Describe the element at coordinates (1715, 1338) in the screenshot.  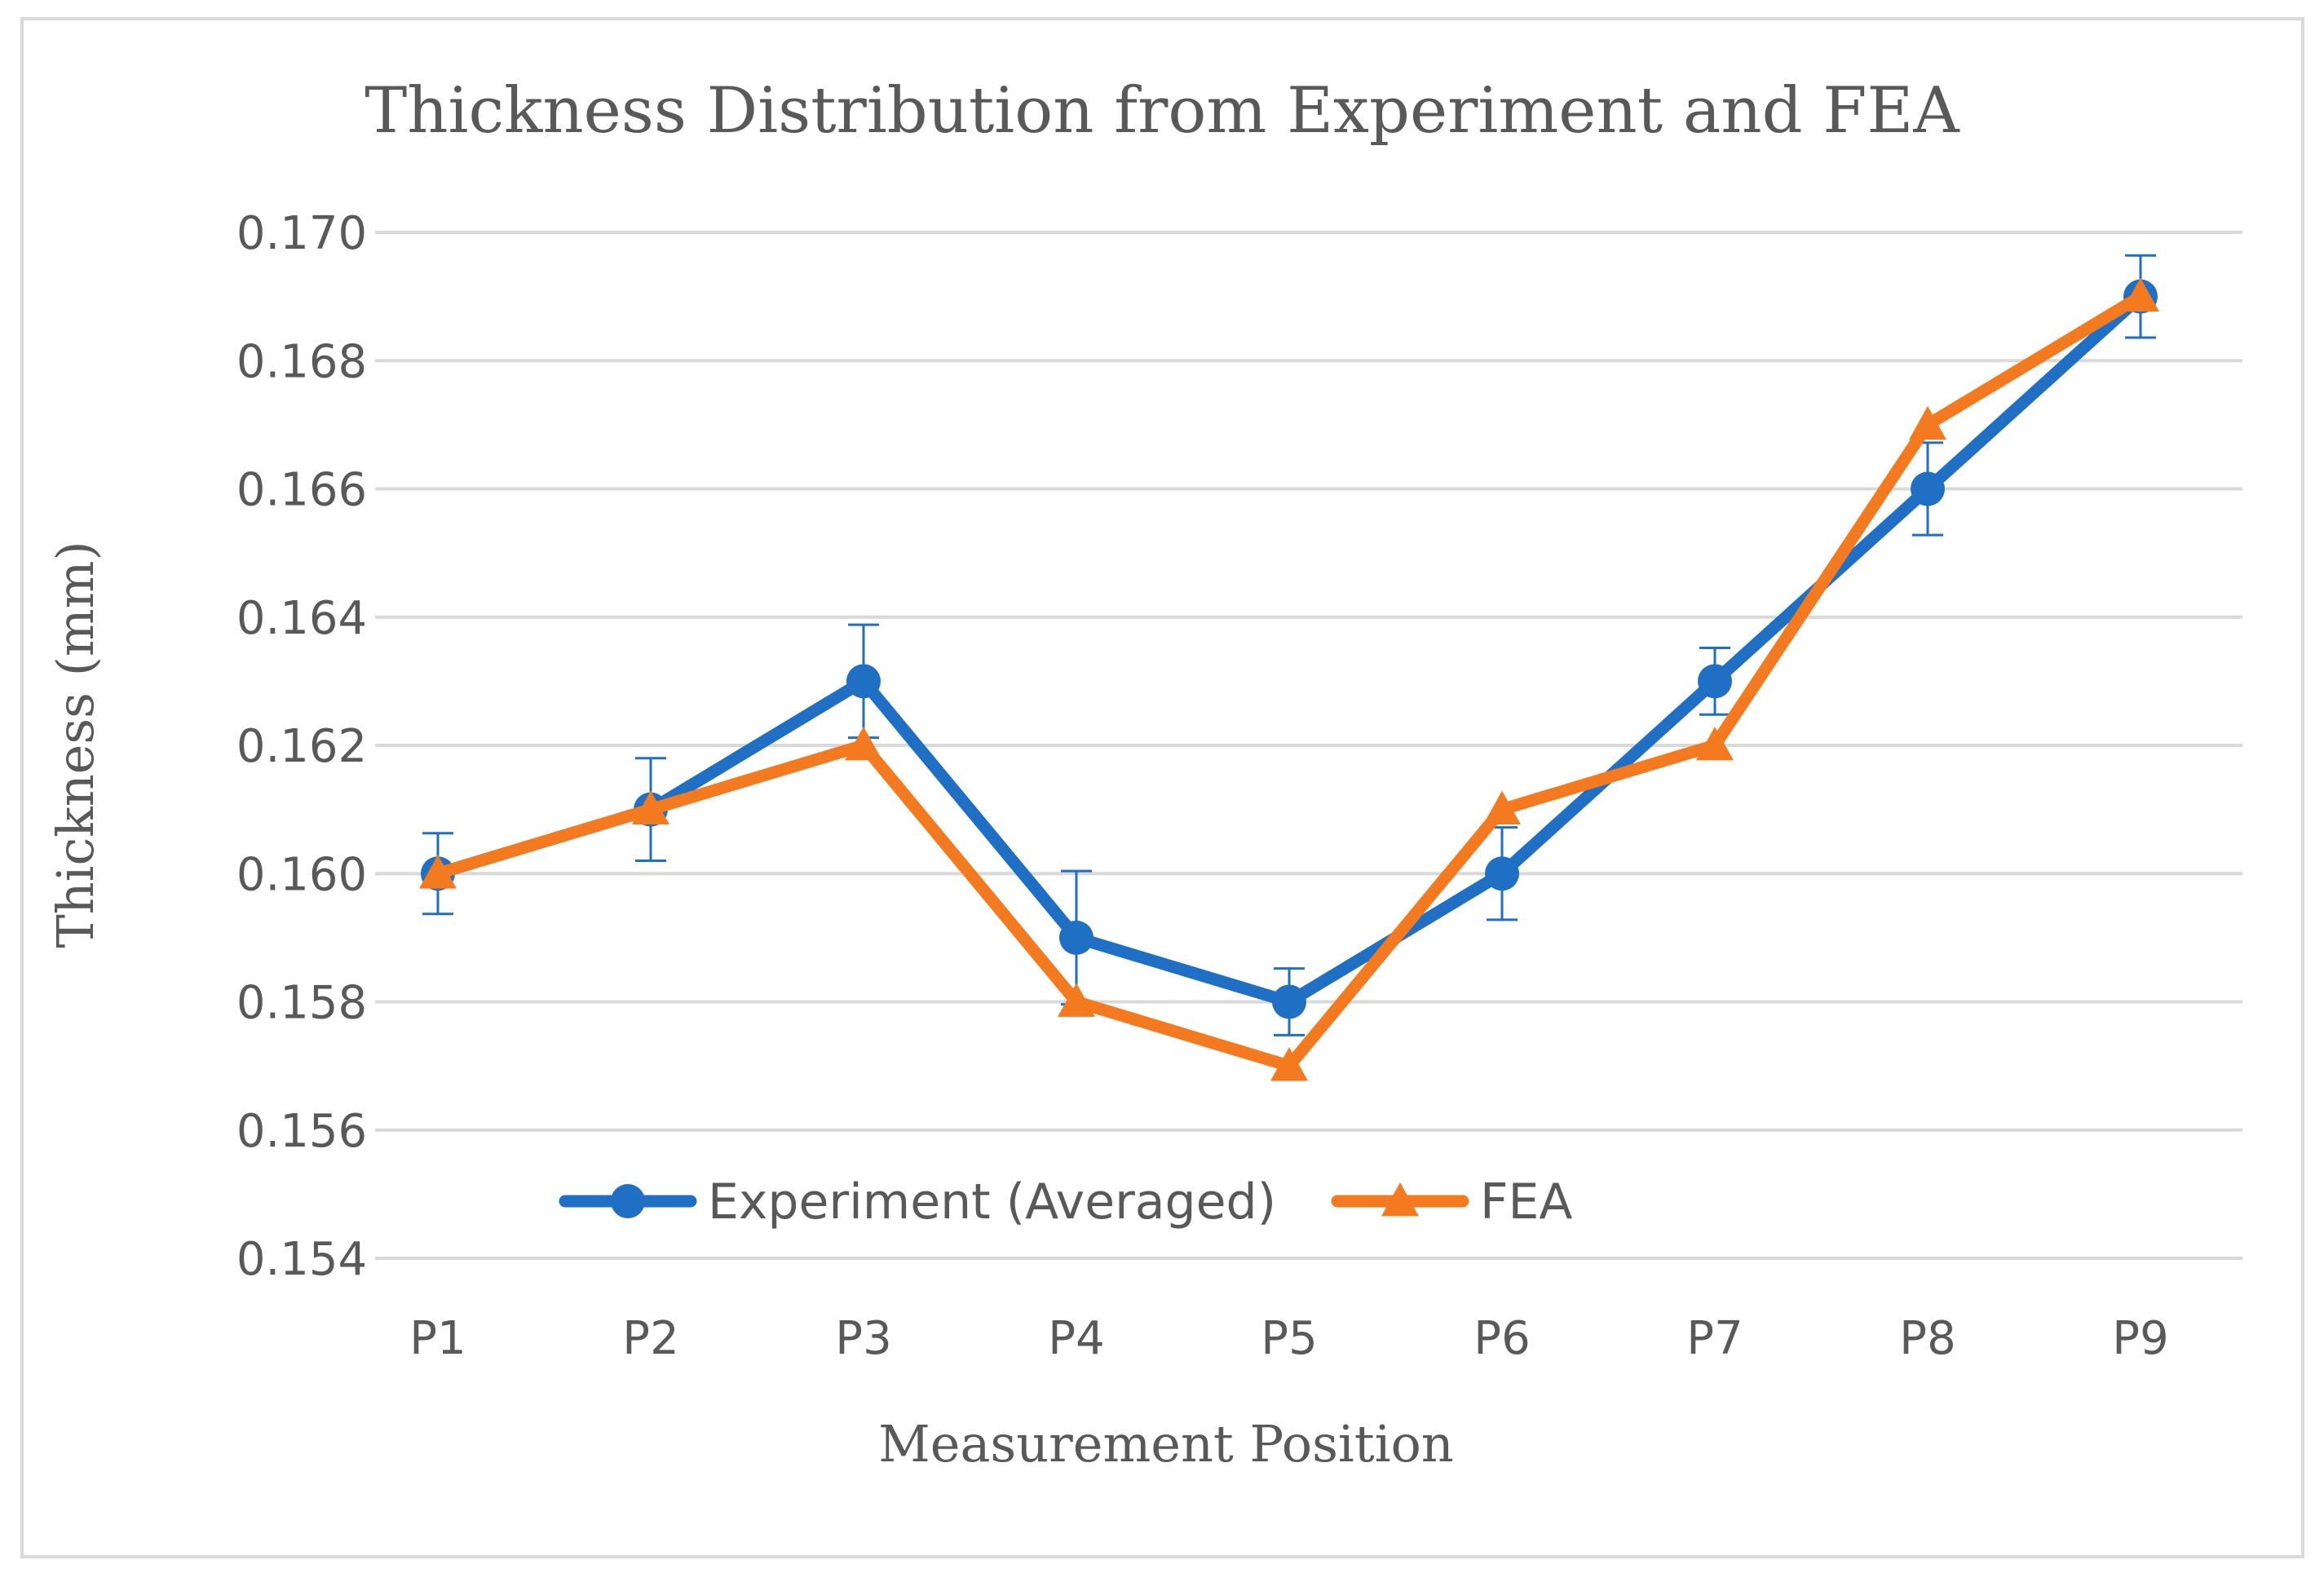
I see `x-tick-label-6: P7` at that location.